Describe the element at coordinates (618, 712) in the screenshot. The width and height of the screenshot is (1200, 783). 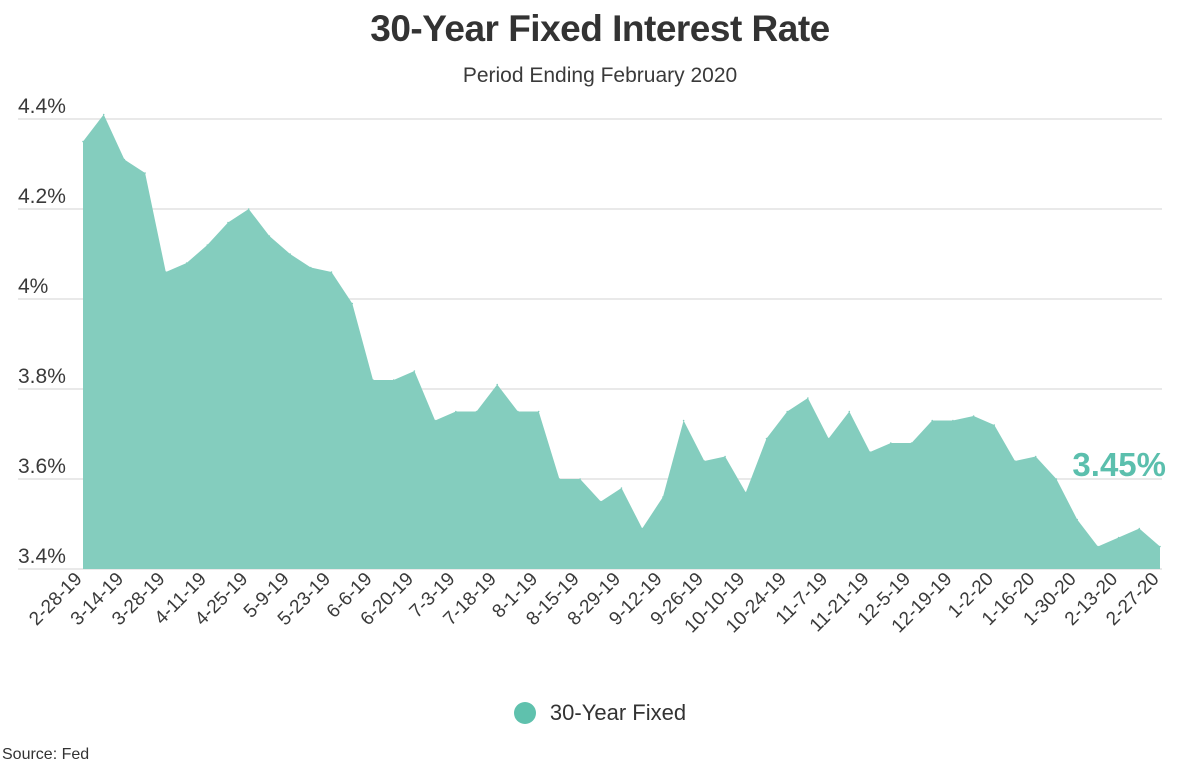
I see `legend-label: 30-Year Fixed` at that location.